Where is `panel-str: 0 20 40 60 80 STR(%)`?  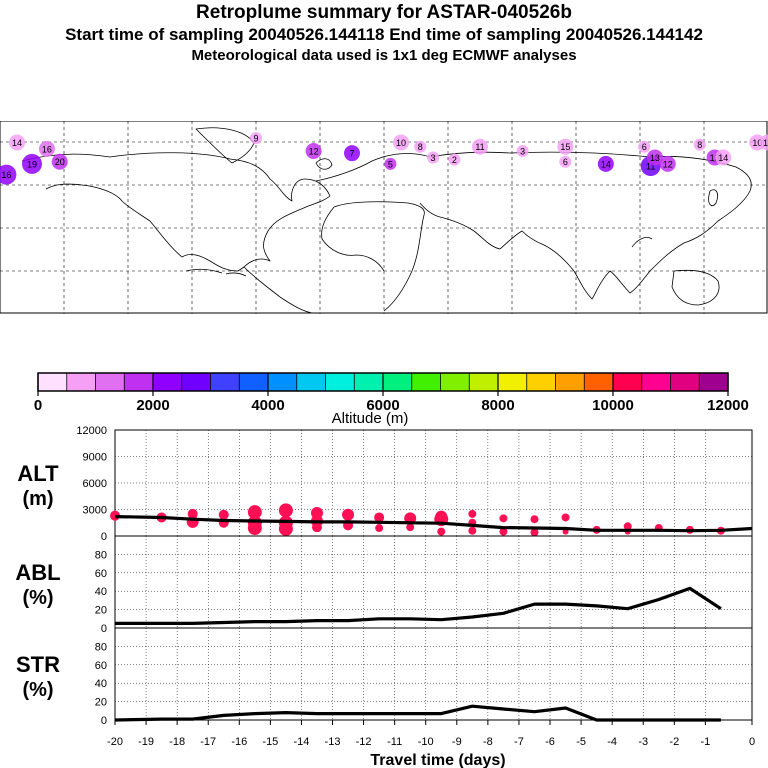
panel-str: 0 20 40 60 80 STR(%) is located at coordinates (384, 677).